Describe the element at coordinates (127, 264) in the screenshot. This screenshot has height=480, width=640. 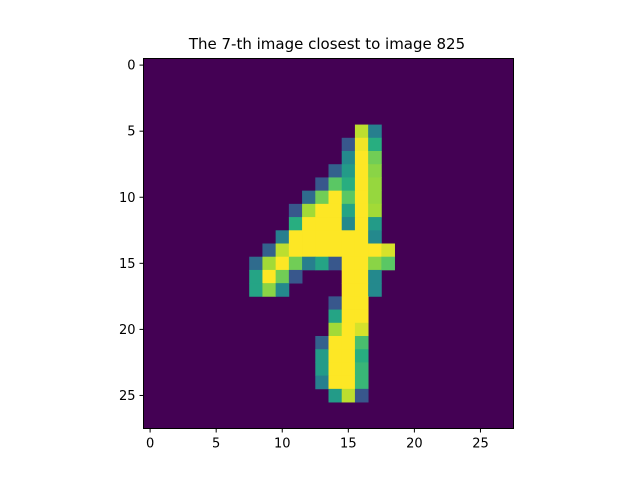
I see `y-tick-label: 15` at that location.